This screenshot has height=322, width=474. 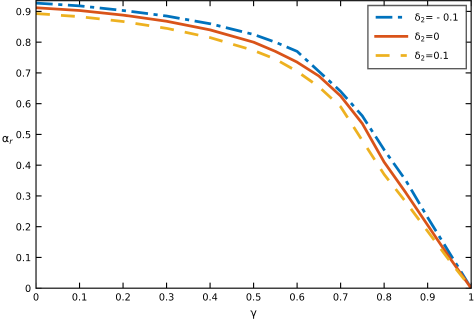 What do you see at coordinates (23, 134) in the screenshot?
I see `y-tick-label: 0.5` at bounding box center [23, 134].